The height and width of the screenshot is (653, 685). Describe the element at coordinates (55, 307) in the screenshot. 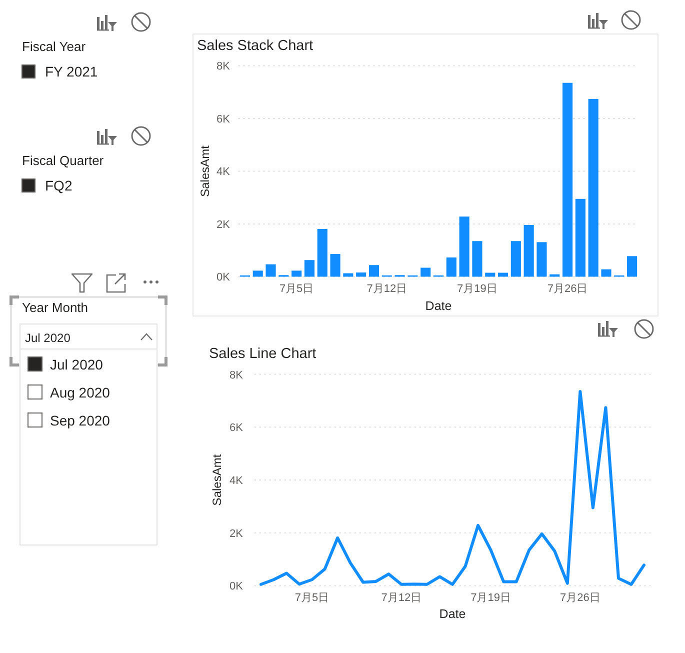

I see `text: Year Month` at that location.